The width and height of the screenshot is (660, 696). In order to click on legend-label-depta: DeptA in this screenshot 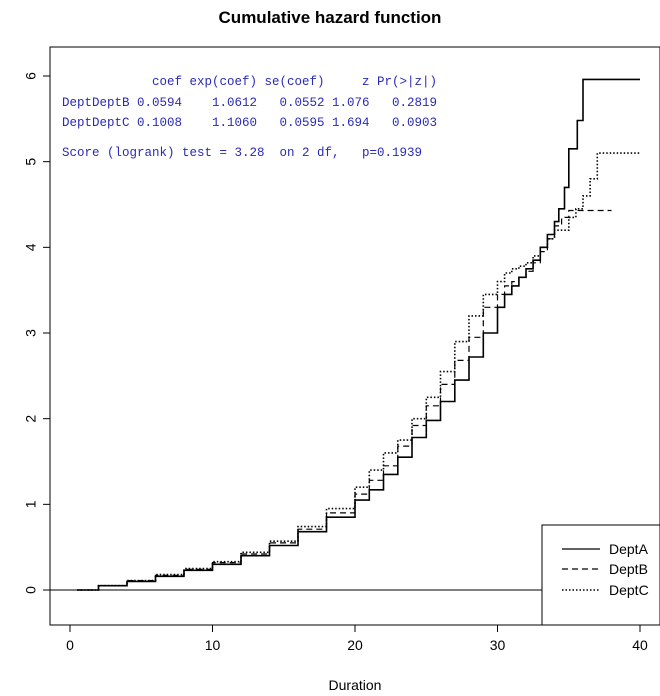, I will do `click(629, 549)`.